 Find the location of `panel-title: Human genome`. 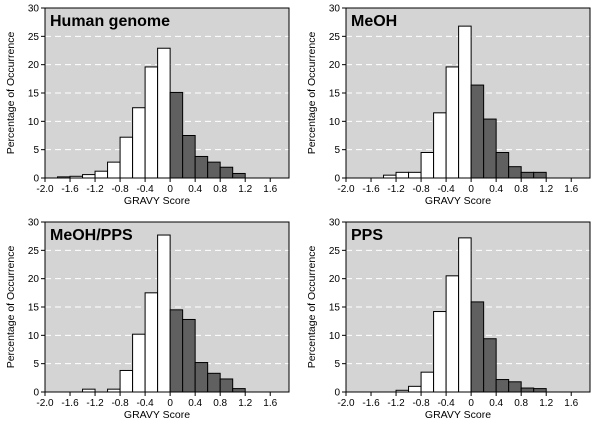

panel-title: Human genome is located at coordinates (110, 21).